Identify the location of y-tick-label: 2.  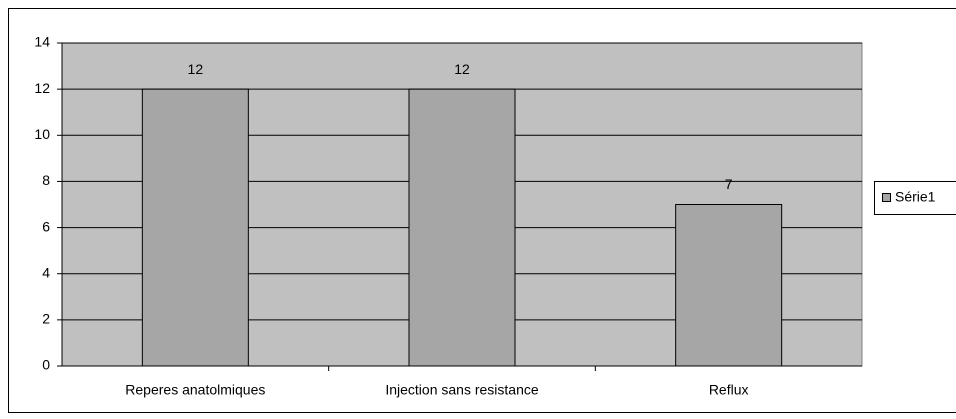
(46, 319).